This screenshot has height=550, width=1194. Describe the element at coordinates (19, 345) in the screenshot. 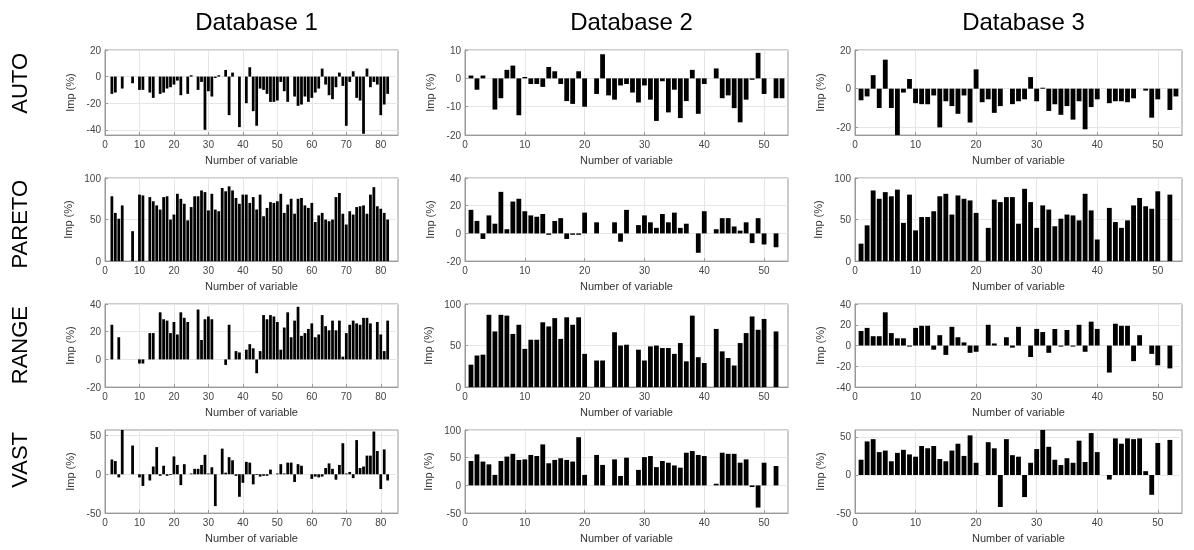

I see `text: RANGE` at that location.